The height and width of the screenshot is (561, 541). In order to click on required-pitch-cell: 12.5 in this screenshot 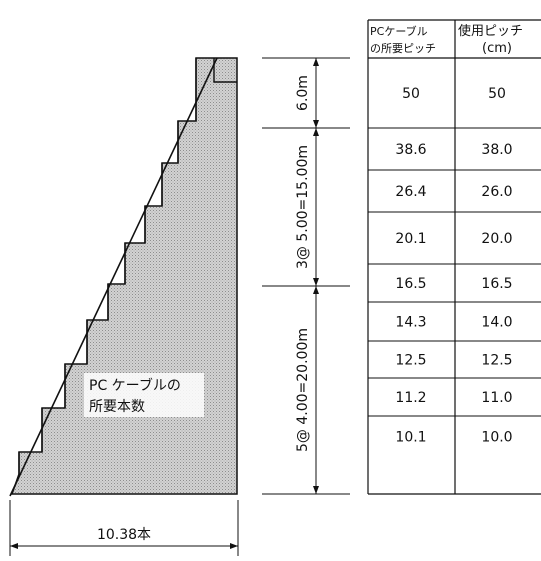, I will do `click(410, 361)`.